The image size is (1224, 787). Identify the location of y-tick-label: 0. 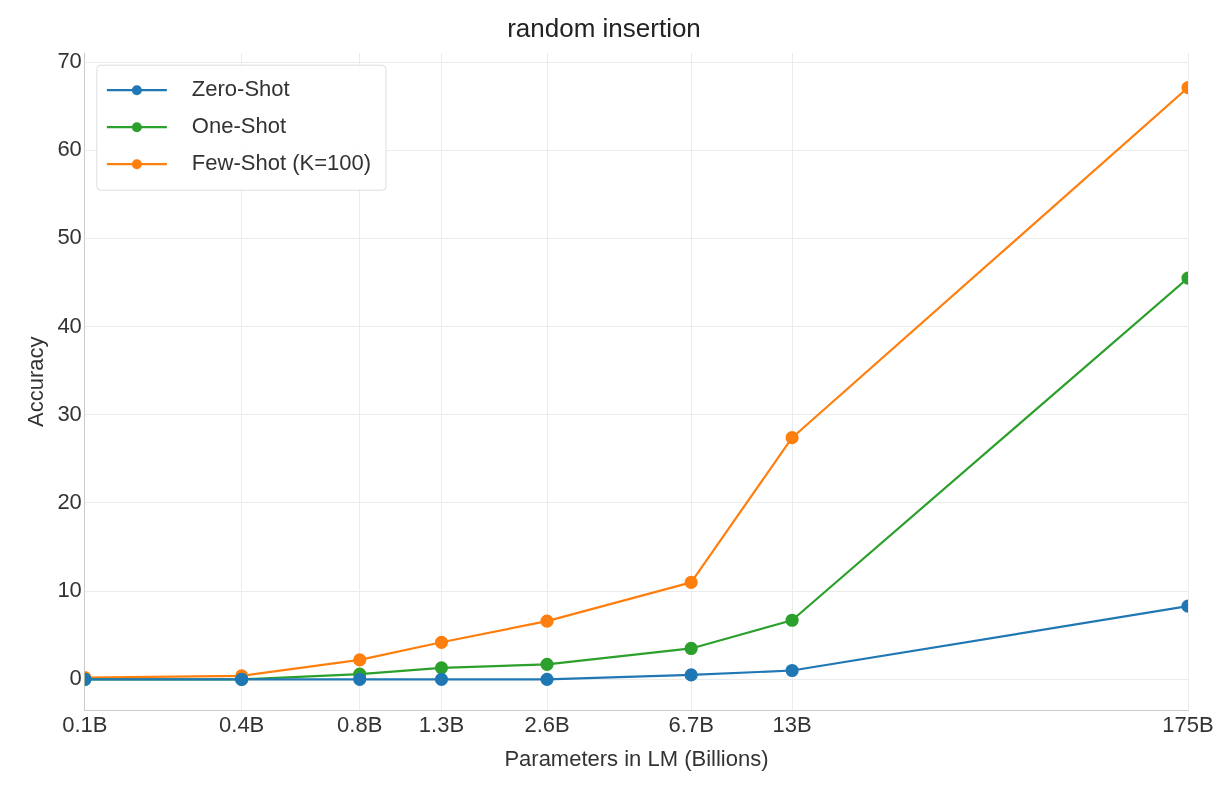
(75, 678).